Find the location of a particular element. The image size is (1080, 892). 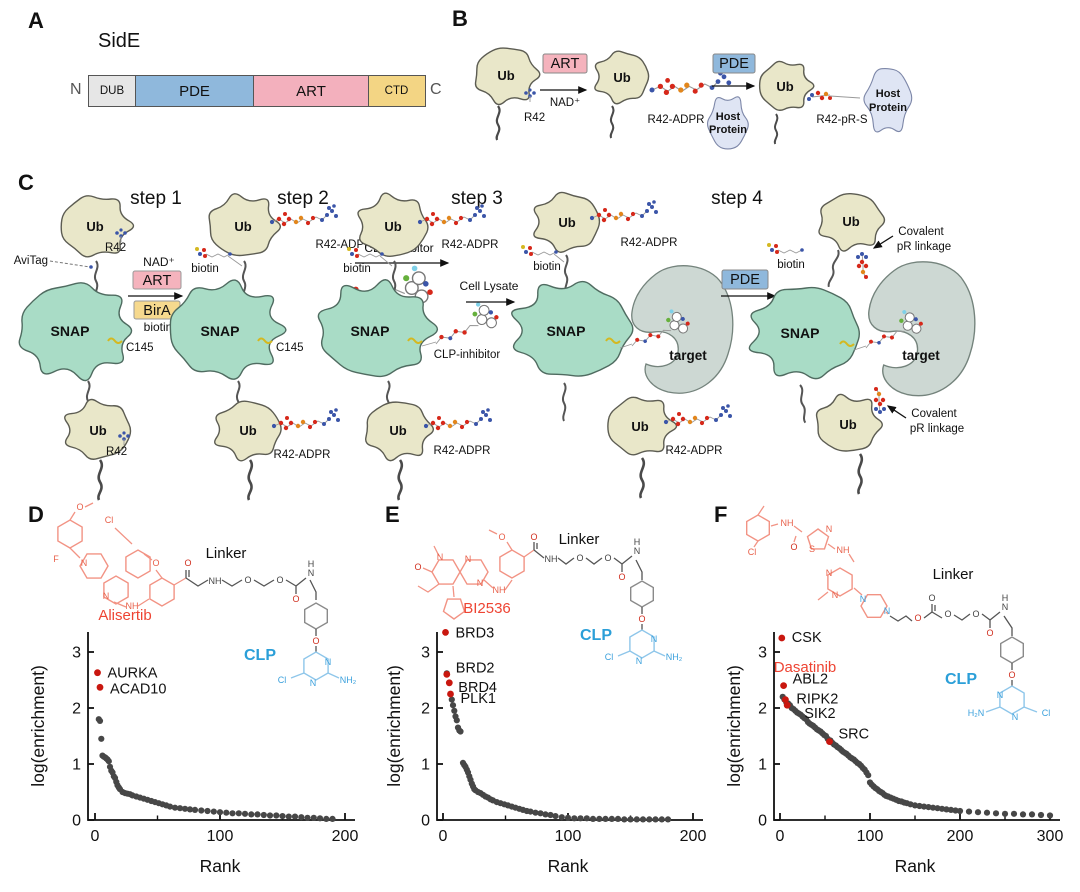

y-tick-label: 0 is located at coordinates (425, 821).